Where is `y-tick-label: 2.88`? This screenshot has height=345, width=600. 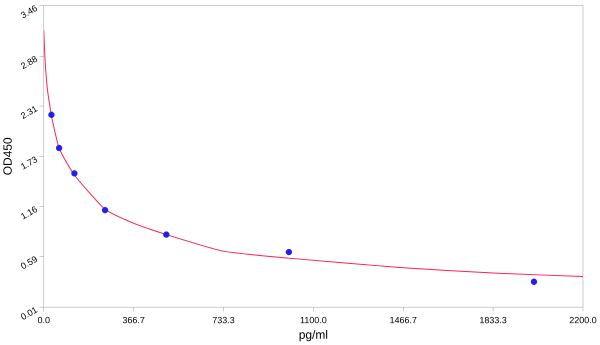 y-tick-label: 2.88 is located at coordinates (29, 63).